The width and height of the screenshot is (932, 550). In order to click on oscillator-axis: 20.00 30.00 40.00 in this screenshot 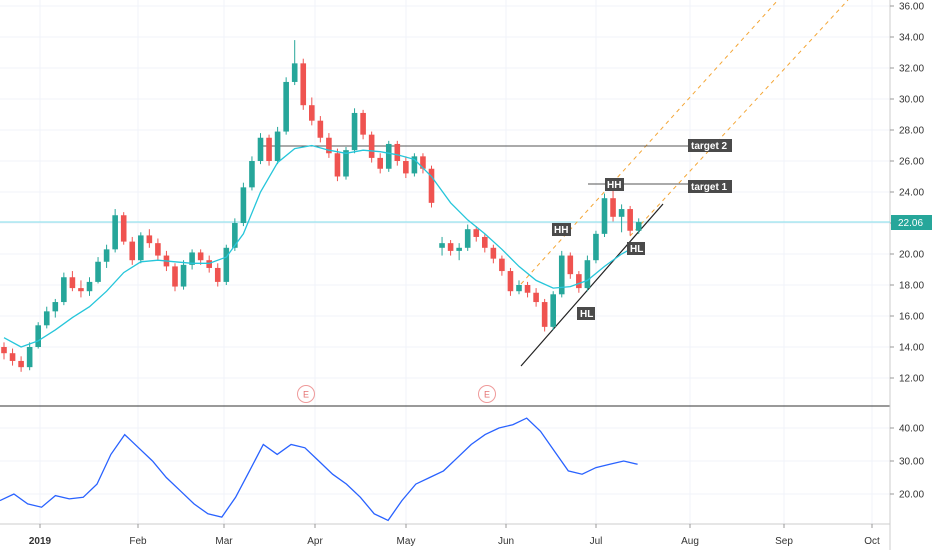, I will do `click(907, 462)`.